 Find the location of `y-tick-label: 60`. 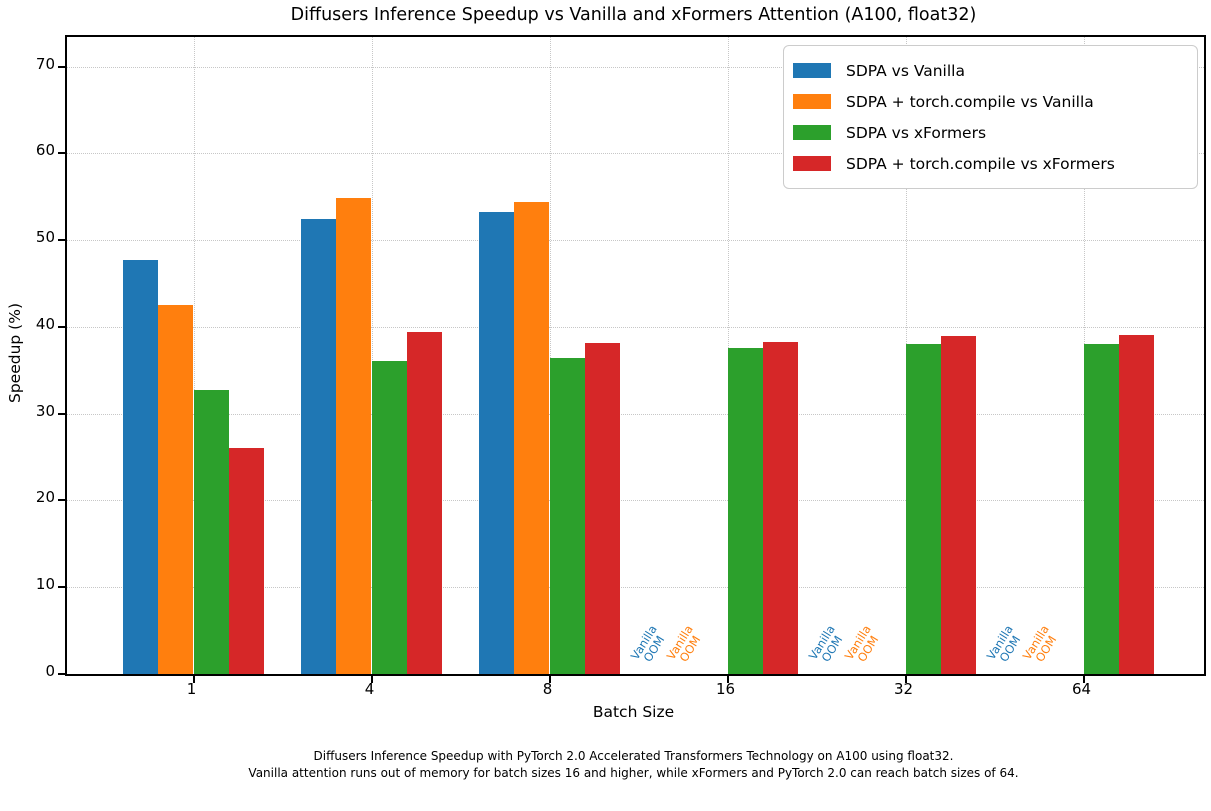

y-tick-label: 60 is located at coordinates (45, 150).